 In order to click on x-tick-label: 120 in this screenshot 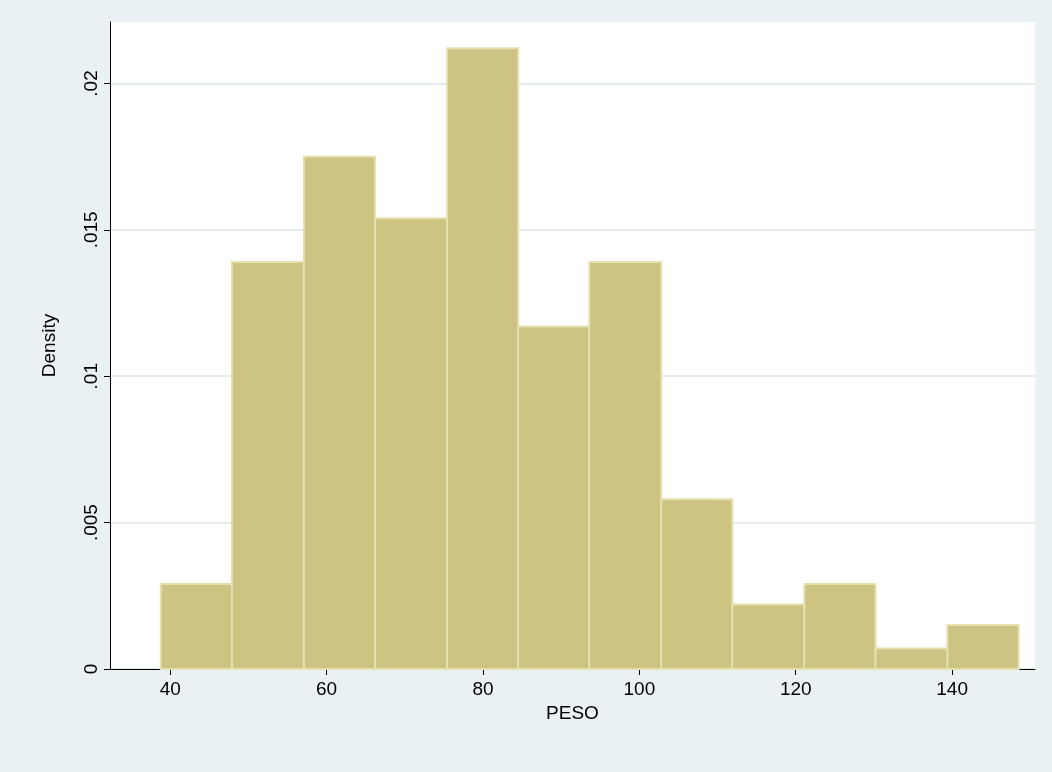, I will do `click(795, 688)`.